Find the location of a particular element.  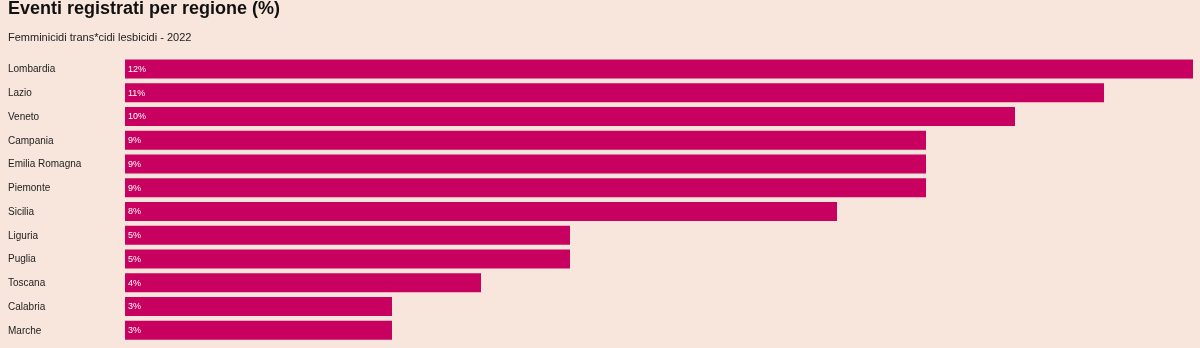

y-tick-label: Liguria is located at coordinates (23, 235).